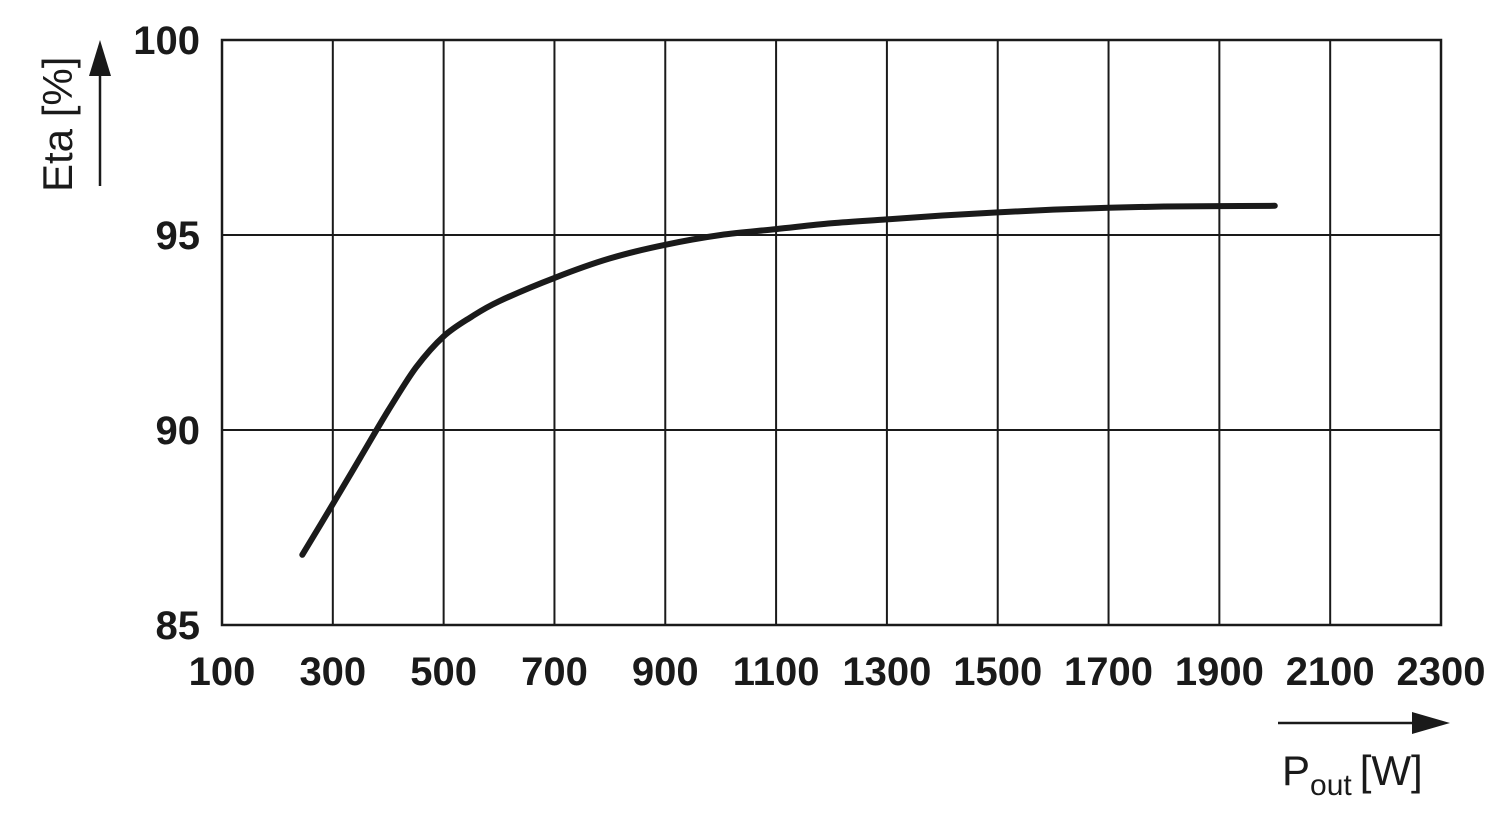 Image resolution: width=1500 pixels, height=820 pixels. I want to click on y-axis-title: Eta [%], so click(72, 116).